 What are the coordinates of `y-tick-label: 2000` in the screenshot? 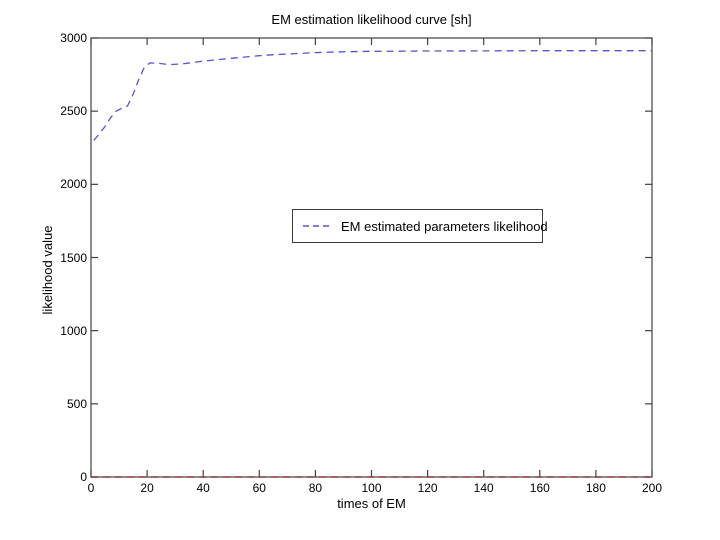 It's located at (73, 184).